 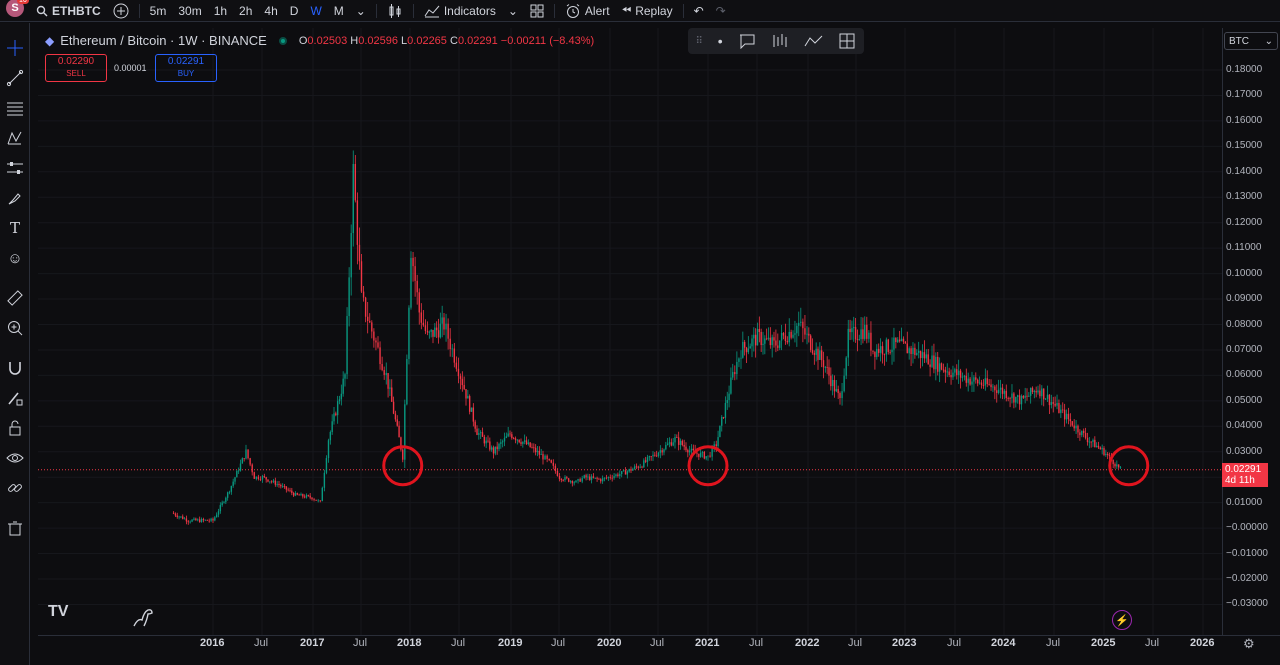 What do you see at coordinates (460, 11) in the screenshot?
I see `indicators-button: Indicators` at bounding box center [460, 11].